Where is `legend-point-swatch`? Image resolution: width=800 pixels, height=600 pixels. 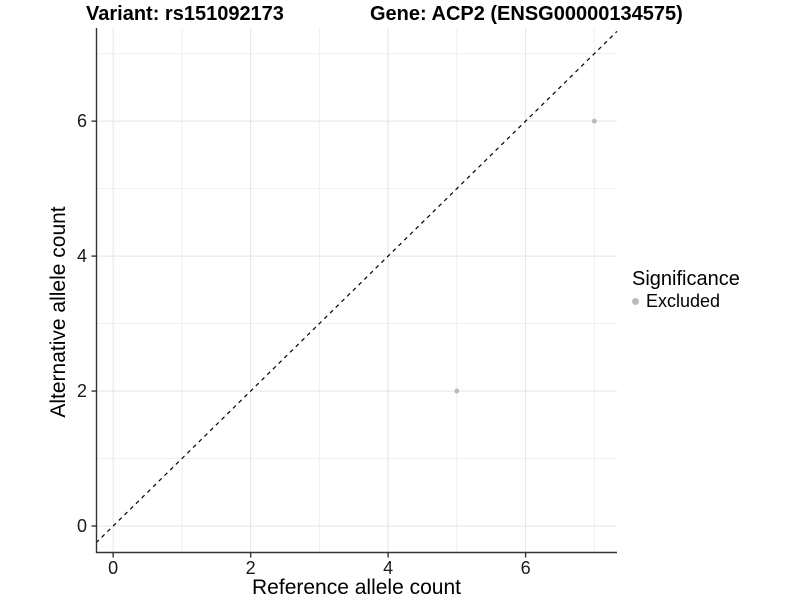
legend-point-swatch is located at coordinates (635, 301).